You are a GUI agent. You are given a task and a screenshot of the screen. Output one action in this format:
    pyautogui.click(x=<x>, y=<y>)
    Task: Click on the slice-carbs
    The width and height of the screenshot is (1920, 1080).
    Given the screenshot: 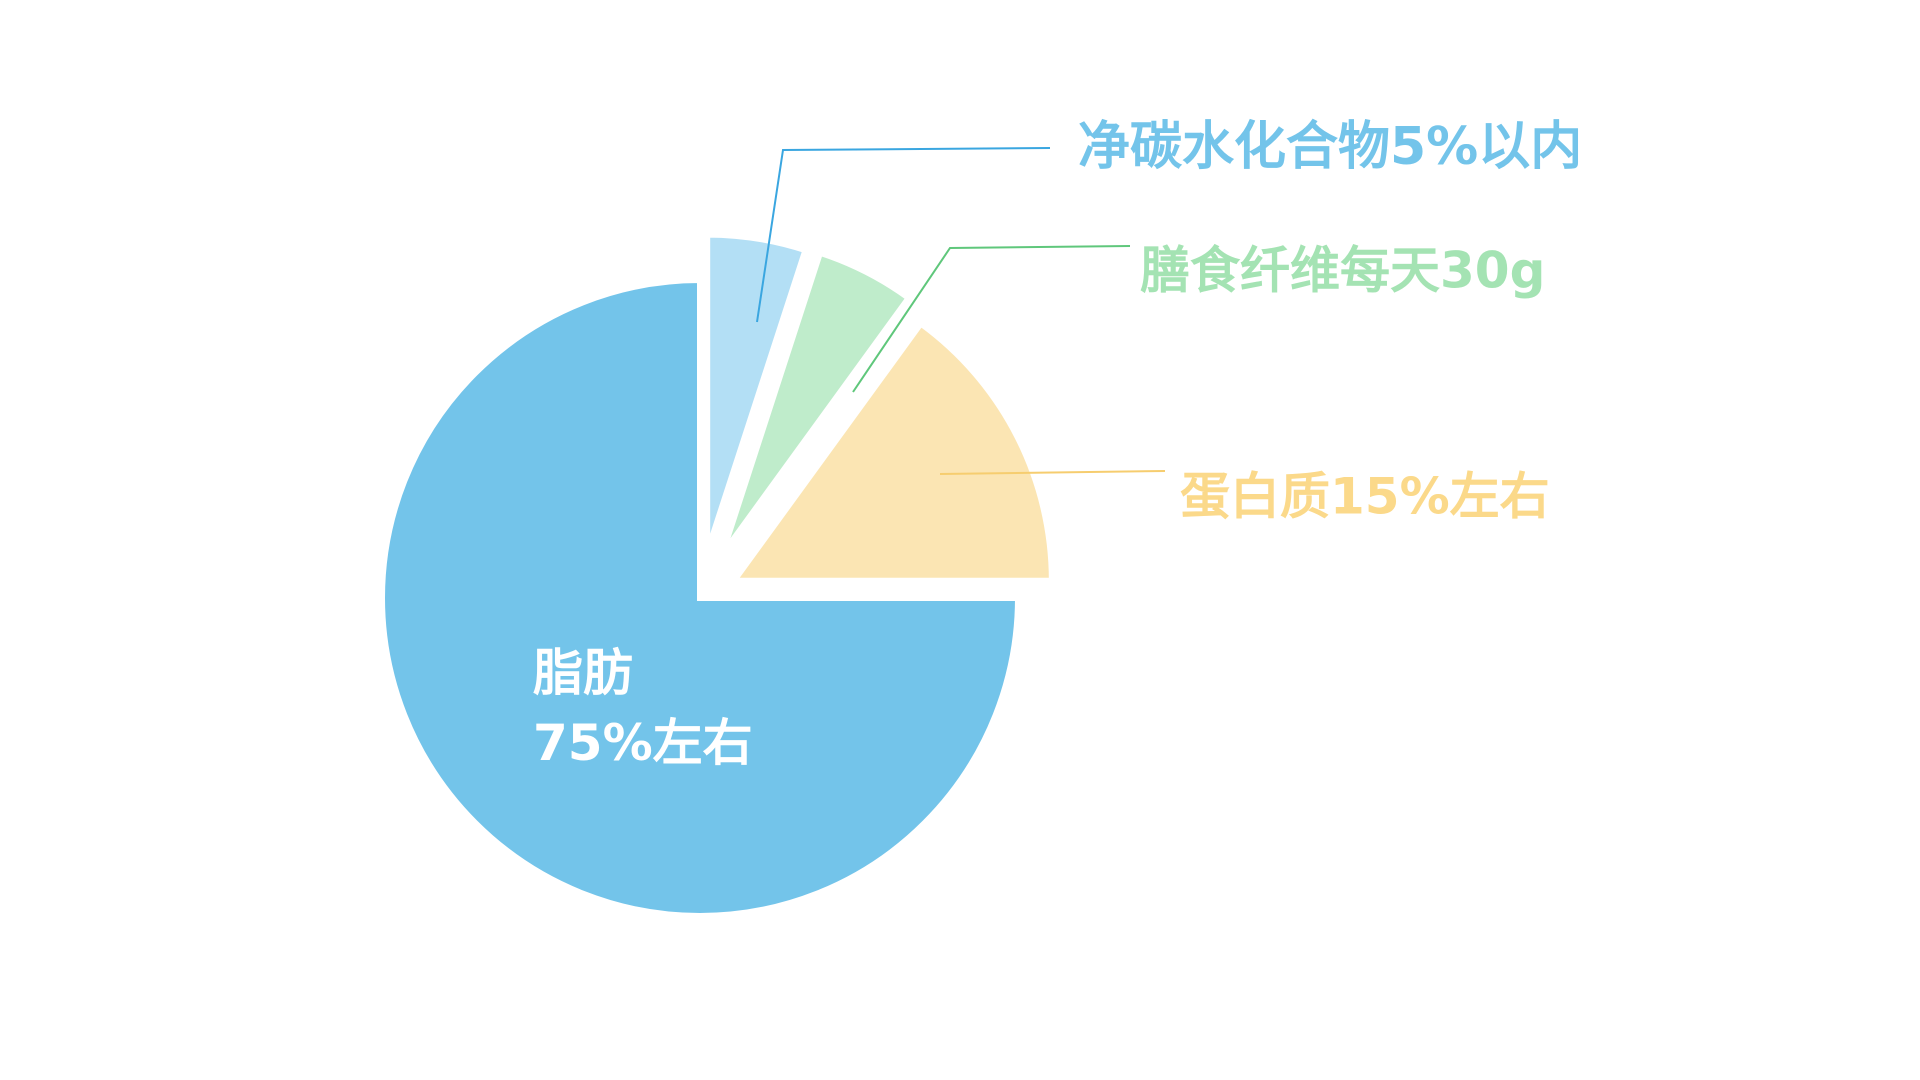 What is the action you would take?
    pyautogui.click(x=757, y=392)
    